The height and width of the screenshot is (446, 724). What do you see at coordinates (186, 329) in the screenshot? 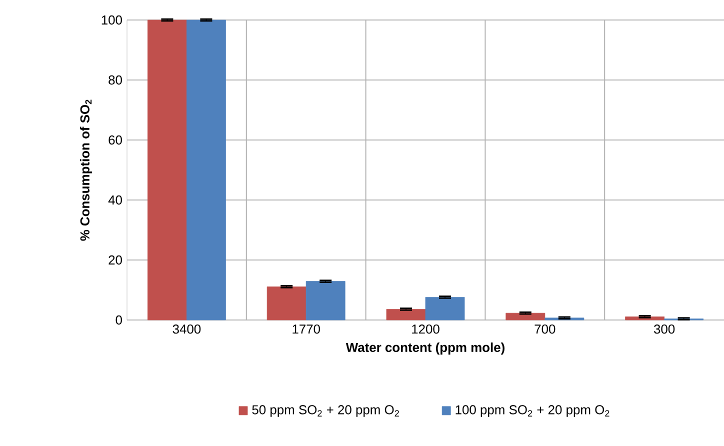
I see `x-tick-label: 3400` at bounding box center [186, 329].